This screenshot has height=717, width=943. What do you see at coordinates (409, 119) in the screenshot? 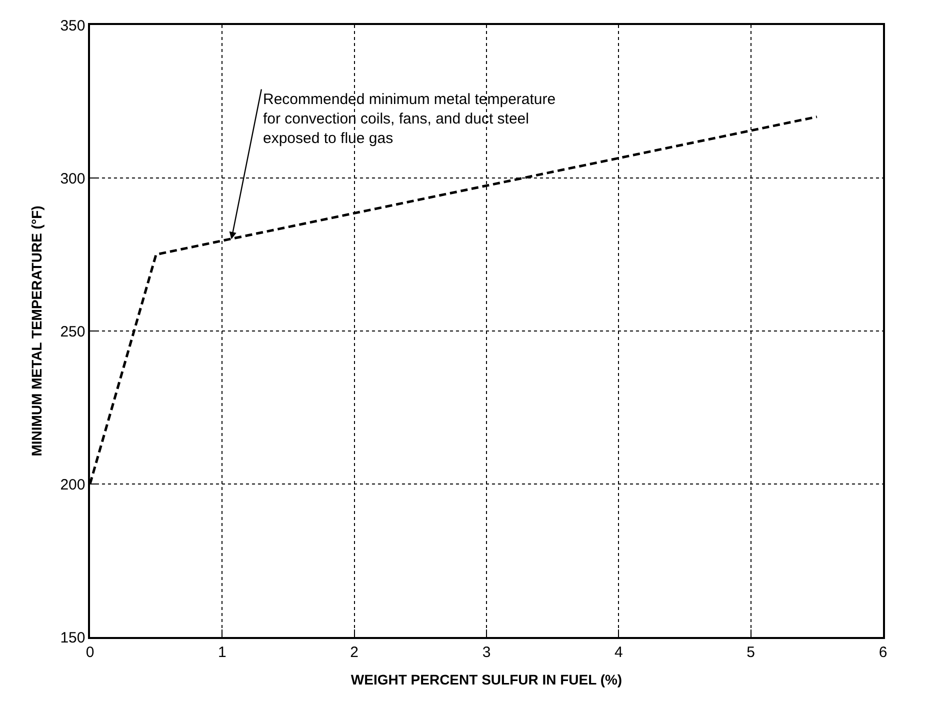
I see `annotation: Recommended minimum metal temperature for convection coils, fans, and duct steel exposed to flue gas` at bounding box center [409, 119].